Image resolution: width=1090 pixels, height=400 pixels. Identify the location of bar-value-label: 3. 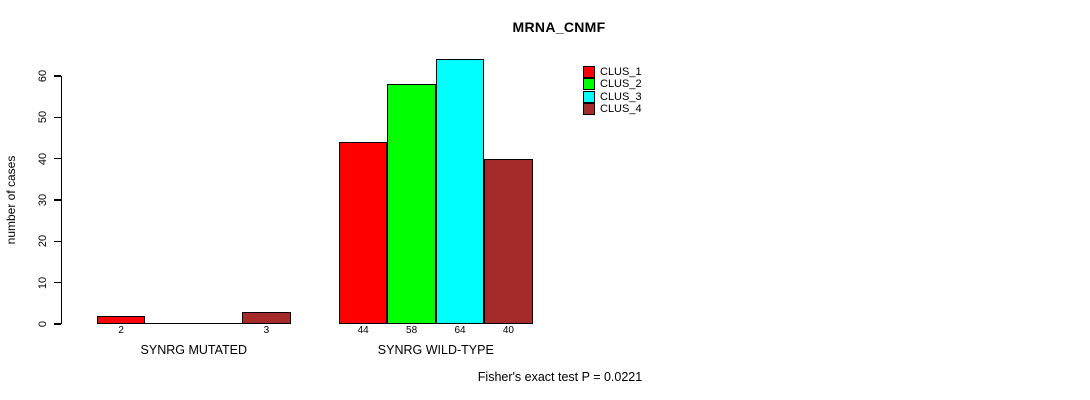
(266, 330).